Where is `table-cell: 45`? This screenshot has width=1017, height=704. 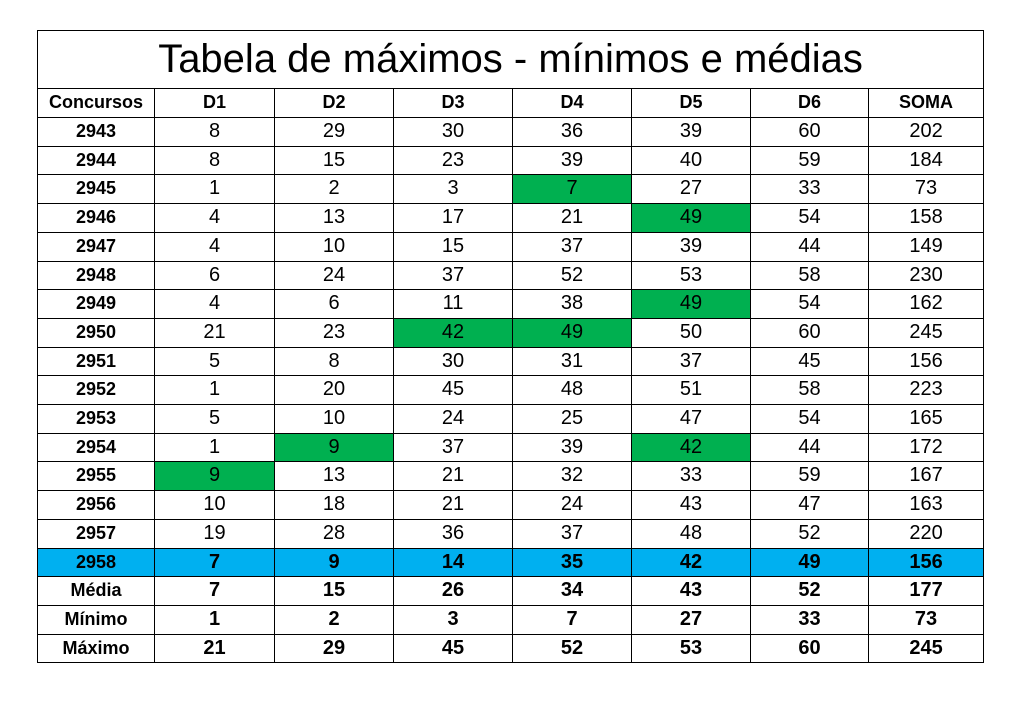
table-cell: 45 is located at coordinates (809, 361).